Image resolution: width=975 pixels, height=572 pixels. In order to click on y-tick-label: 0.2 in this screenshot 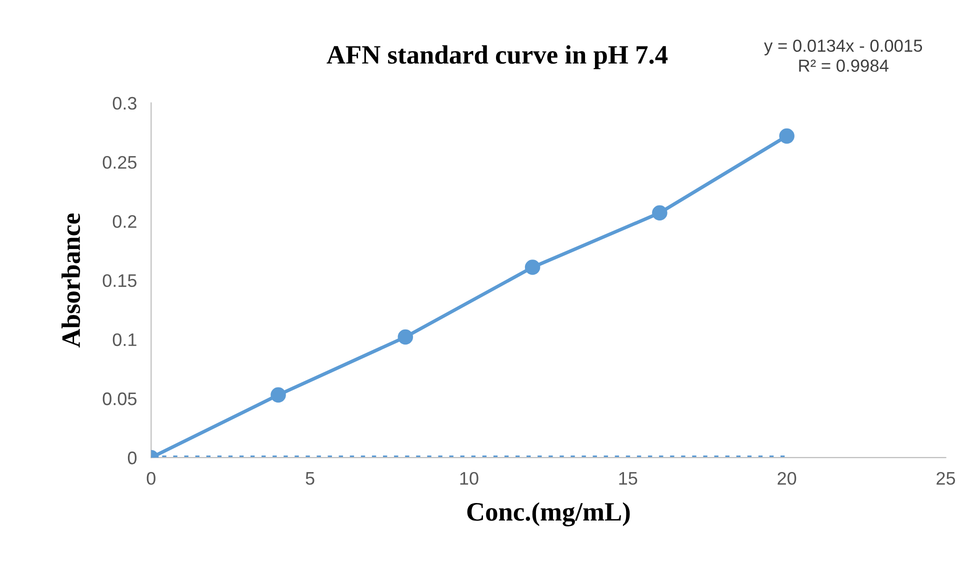, I will do `click(124, 221)`.